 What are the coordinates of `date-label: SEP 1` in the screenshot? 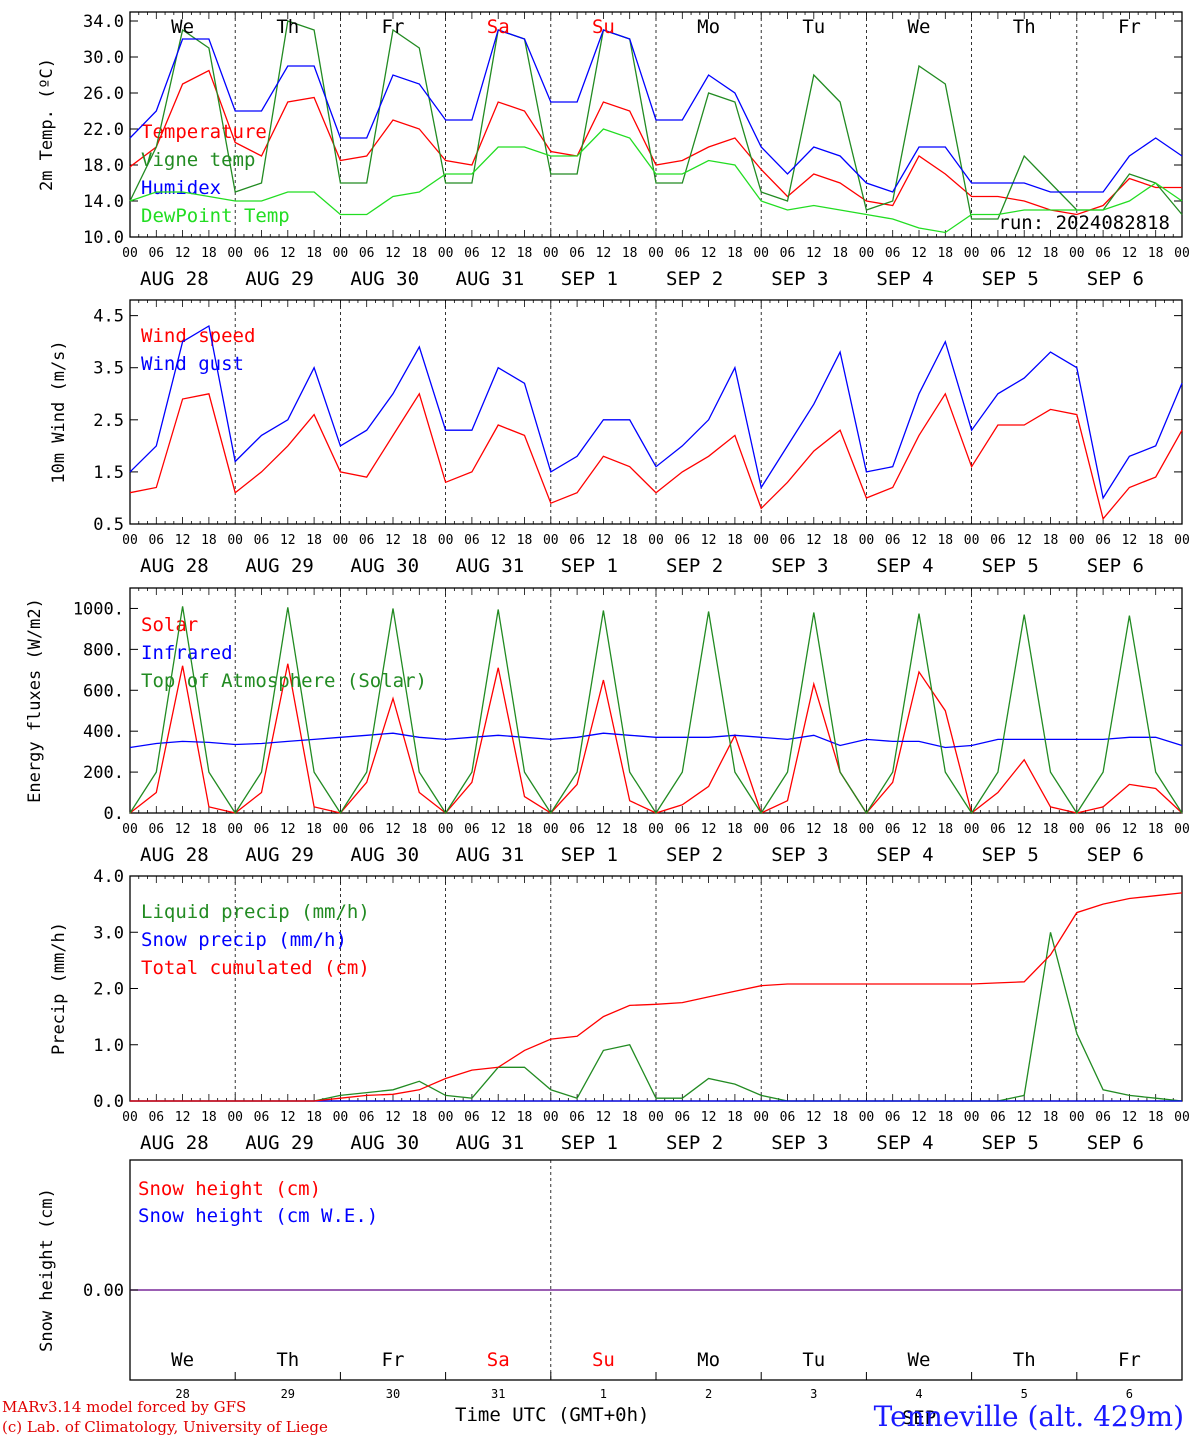 It's located at (589, 1143).